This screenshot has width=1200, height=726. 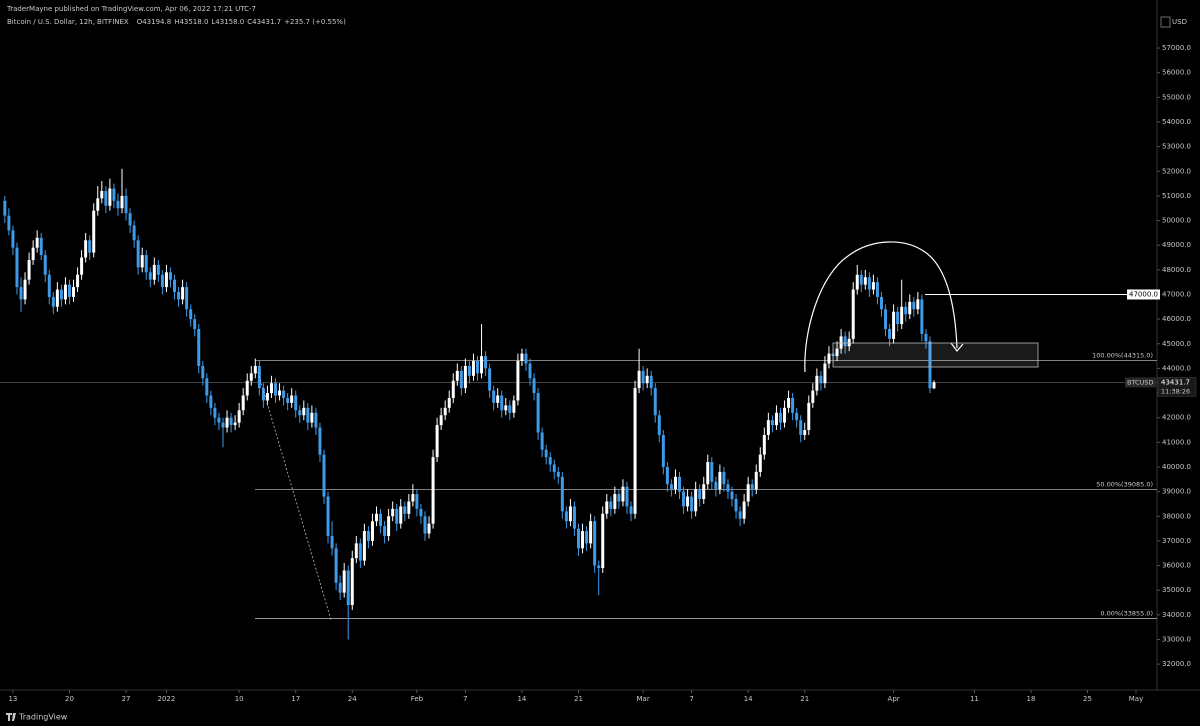 I want to click on legend-change: +235.7 (+0.55%), so click(x=315, y=22).